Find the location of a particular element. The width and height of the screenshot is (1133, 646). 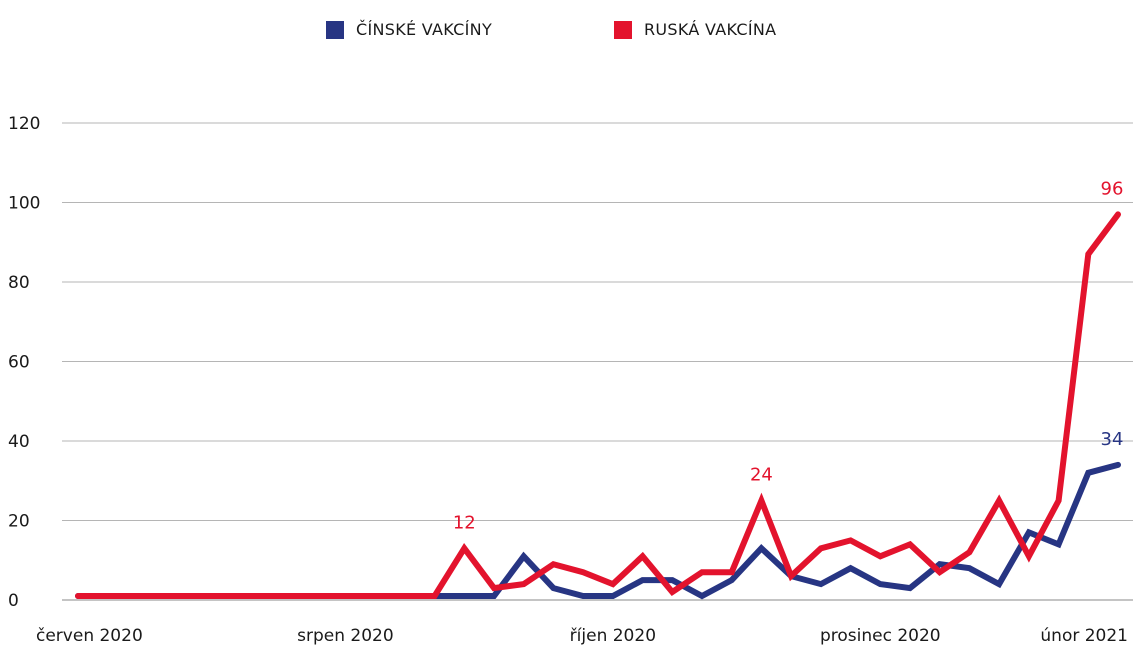

y-tick-label: 0 is located at coordinates (13, 601).